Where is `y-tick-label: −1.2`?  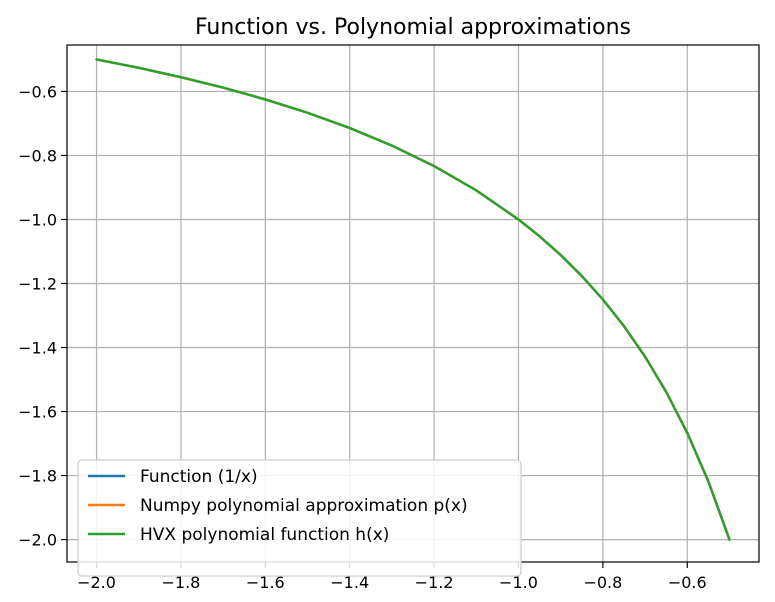 y-tick-label: −1.2 is located at coordinates (37, 283).